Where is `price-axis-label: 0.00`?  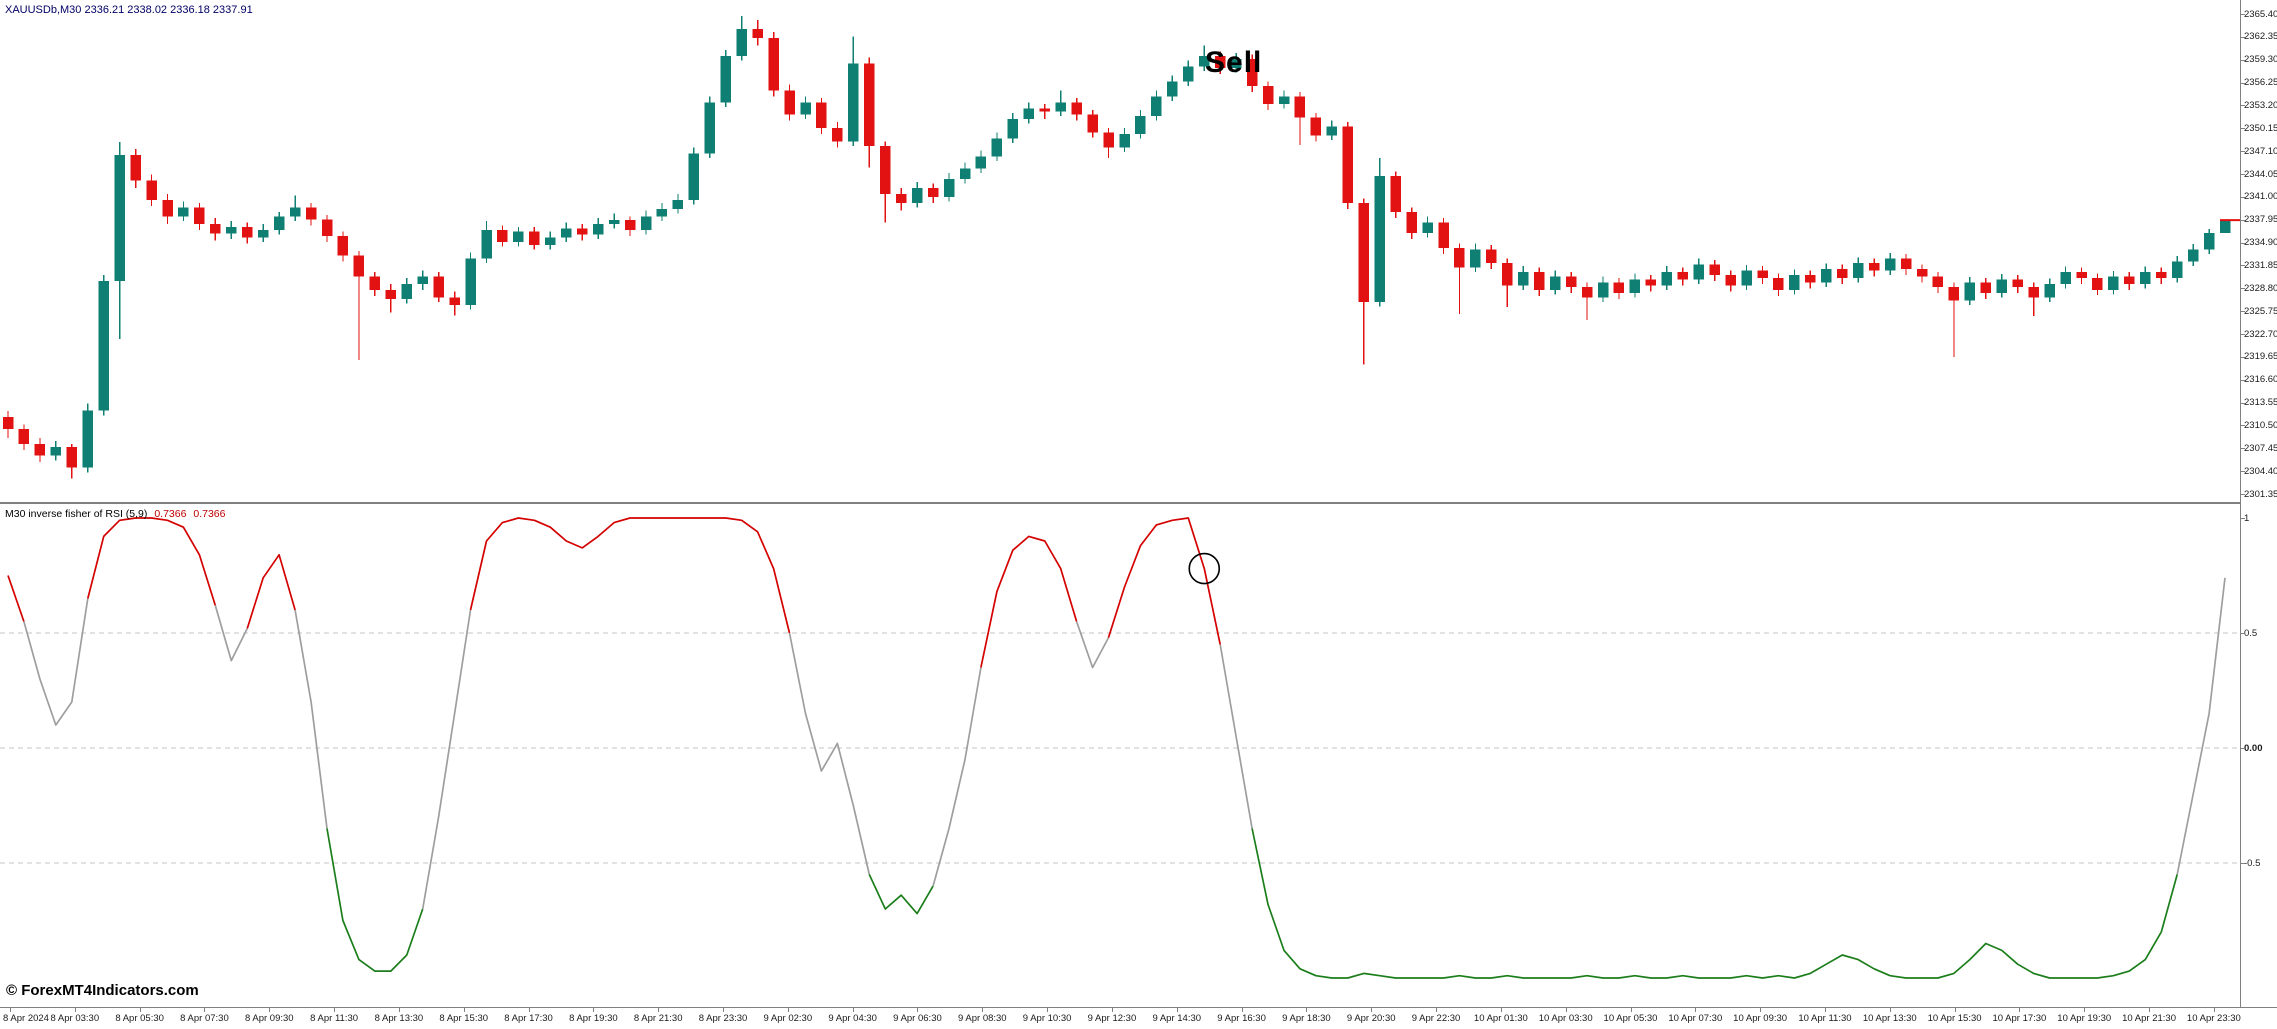 price-axis-label: 0.00 is located at coordinates (2253, 748).